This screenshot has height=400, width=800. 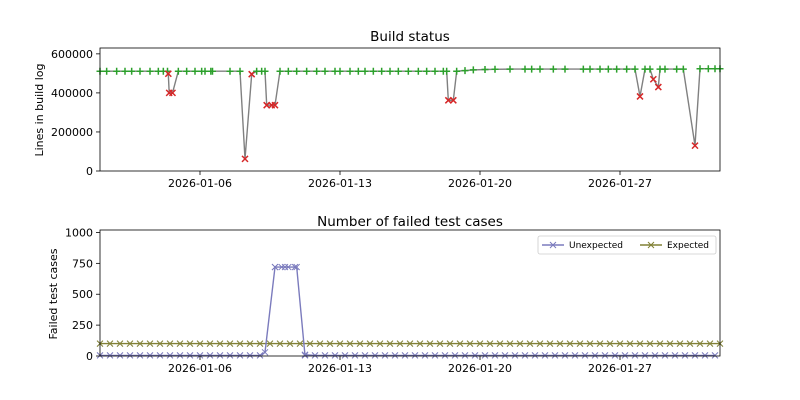 What do you see at coordinates (553, 245) in the screenshot?
I see `unexpected-legend-marker` at bounding box center [553, 245].